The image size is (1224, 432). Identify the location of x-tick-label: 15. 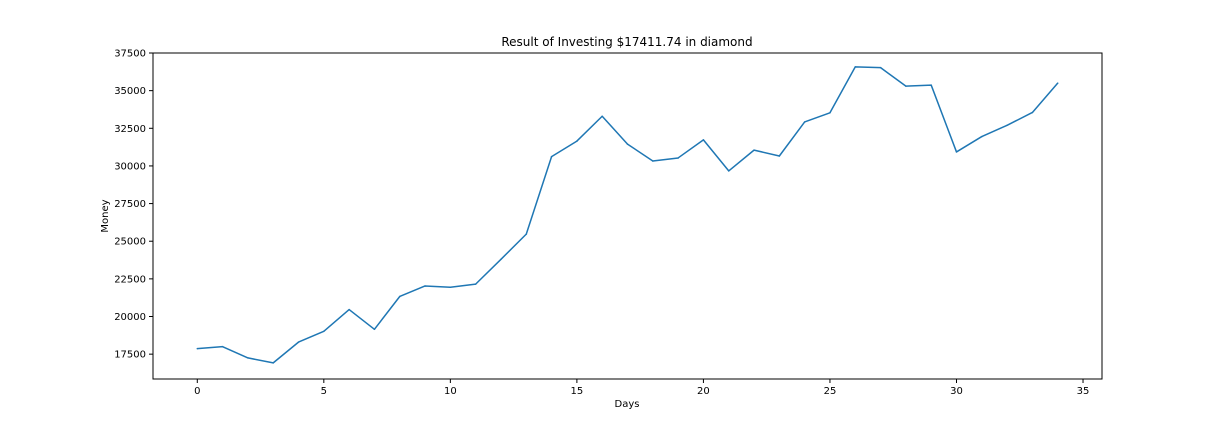
(577, 391).